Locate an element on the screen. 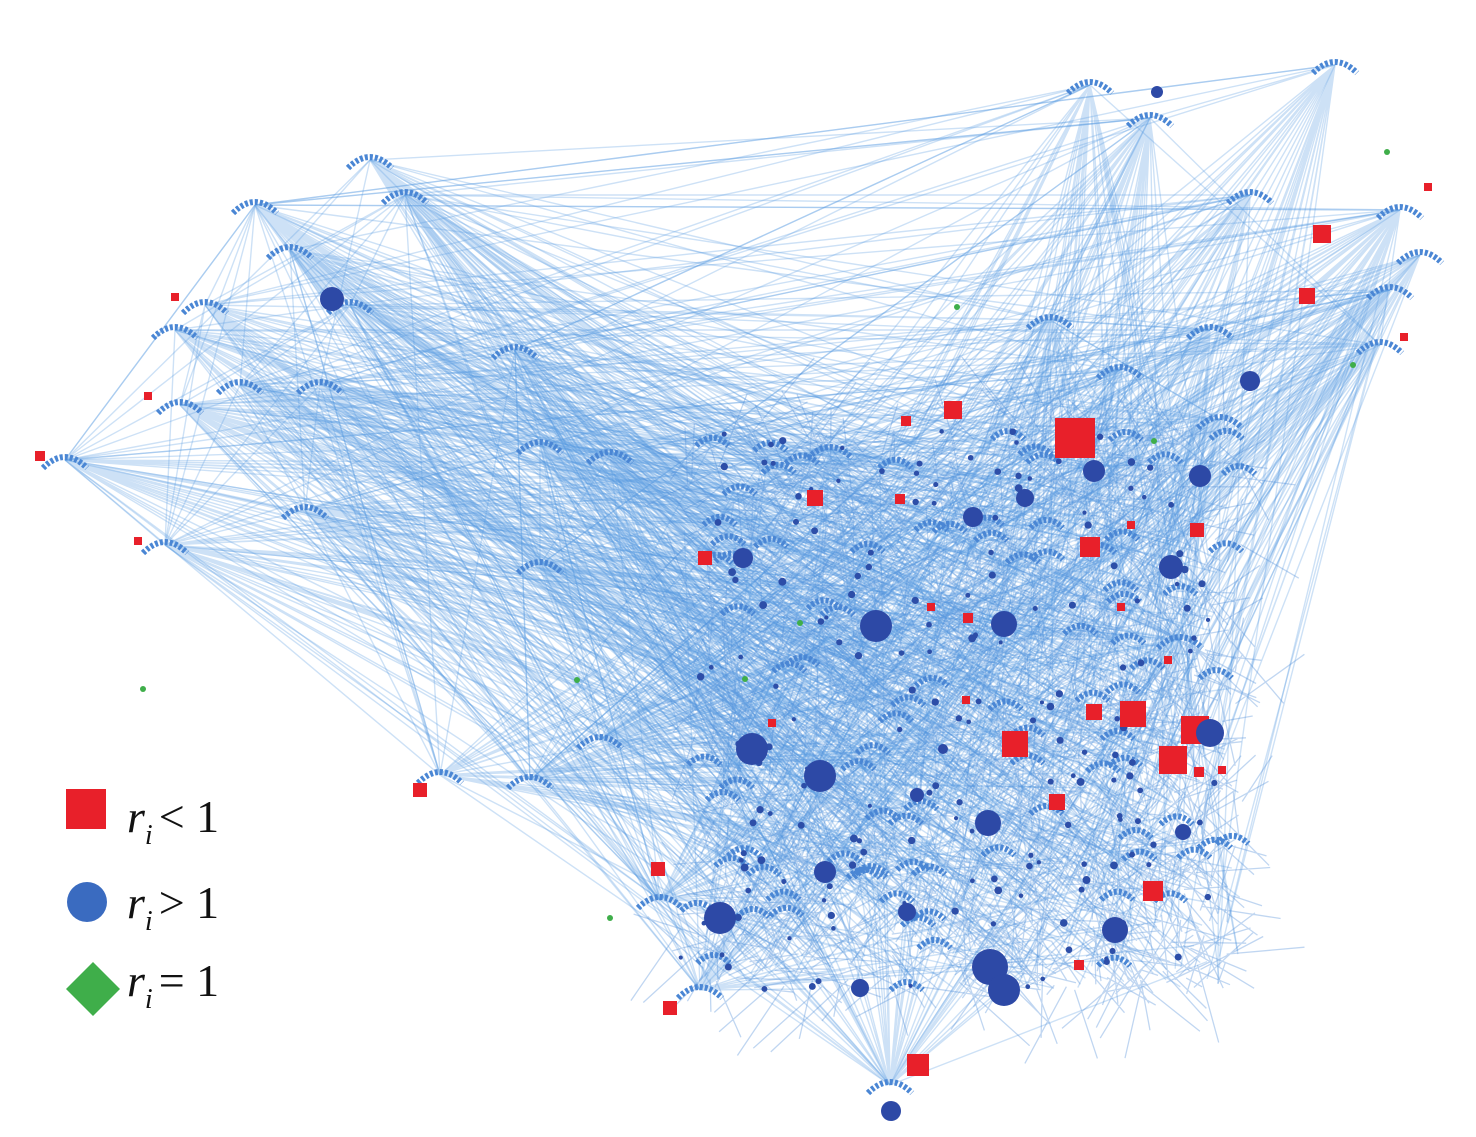 This screenshot has width=1476, height=1137. subscript: i is located at coordinates (149, 999).